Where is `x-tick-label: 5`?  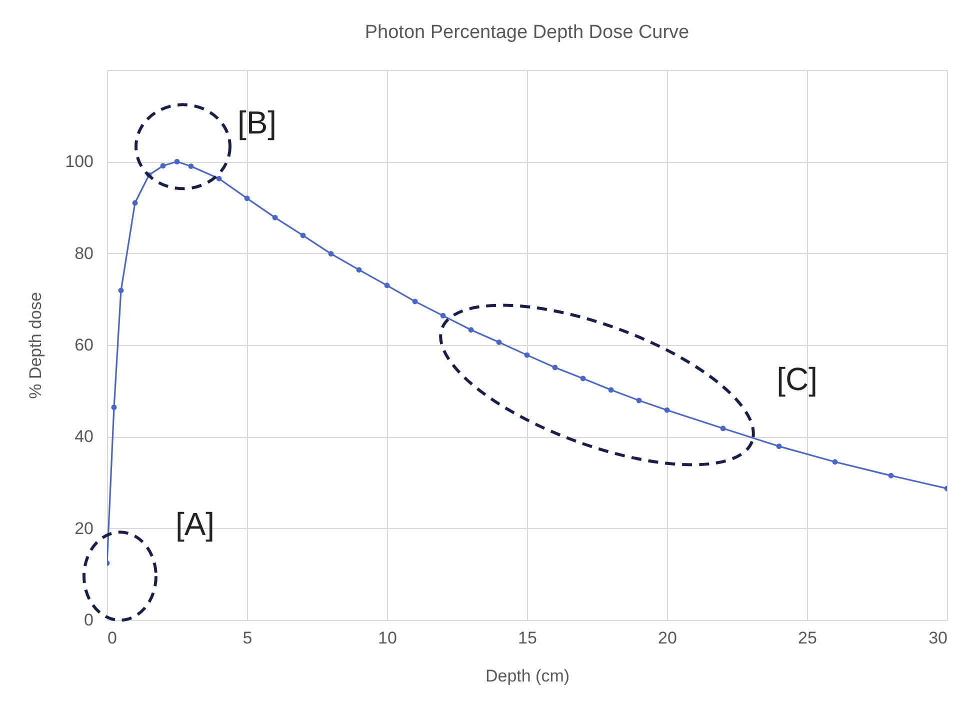
x-tick-label: 5 is located at coordinates (247, 638).